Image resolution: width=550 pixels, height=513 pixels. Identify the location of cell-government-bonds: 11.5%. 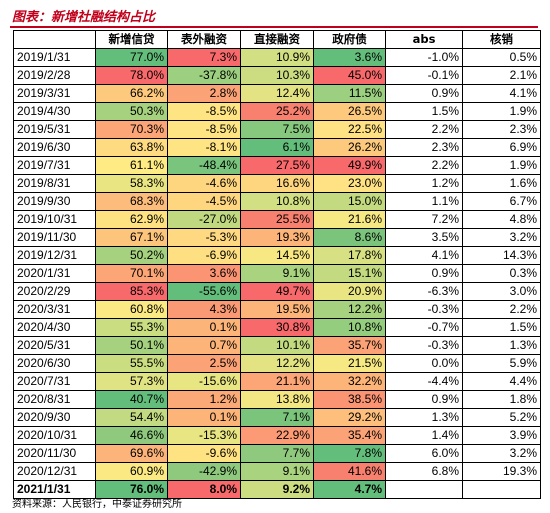
(349, 93).